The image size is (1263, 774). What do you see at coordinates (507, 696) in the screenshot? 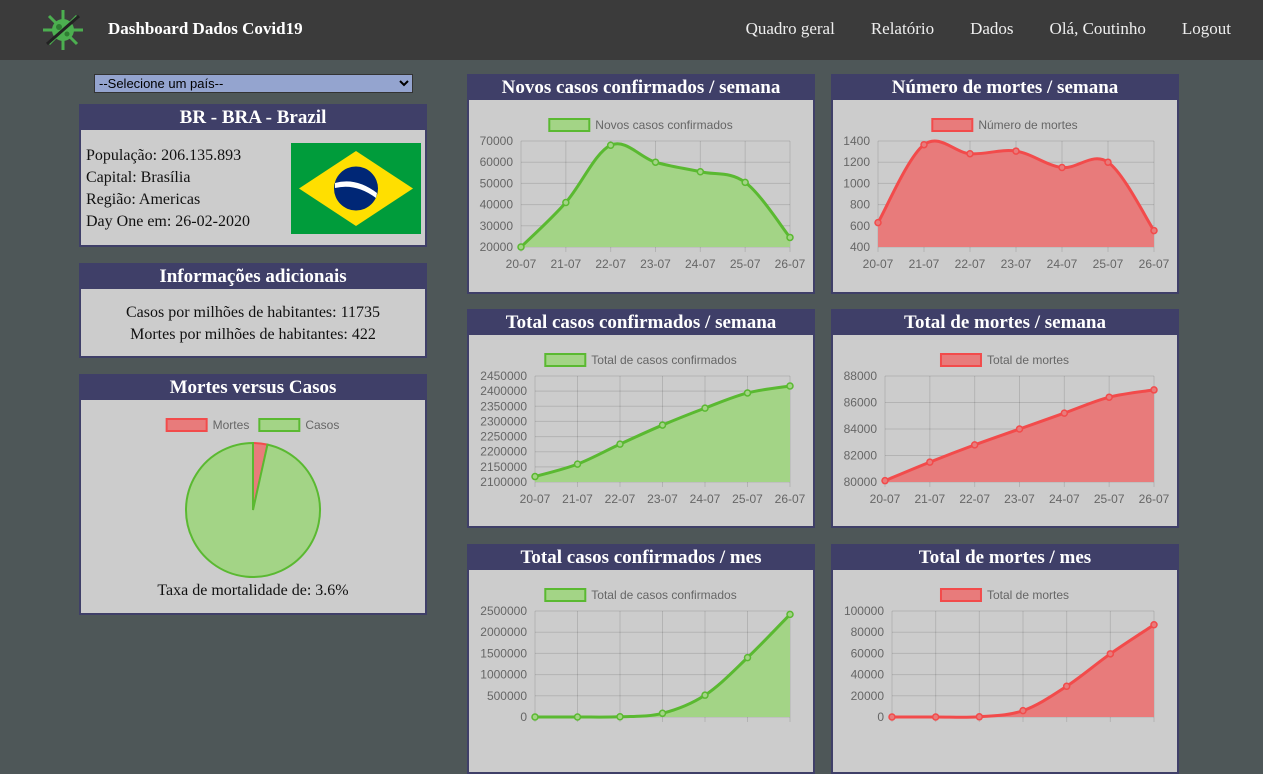
I see `y-tick-label: 500000` at bounding box center [507, 696].